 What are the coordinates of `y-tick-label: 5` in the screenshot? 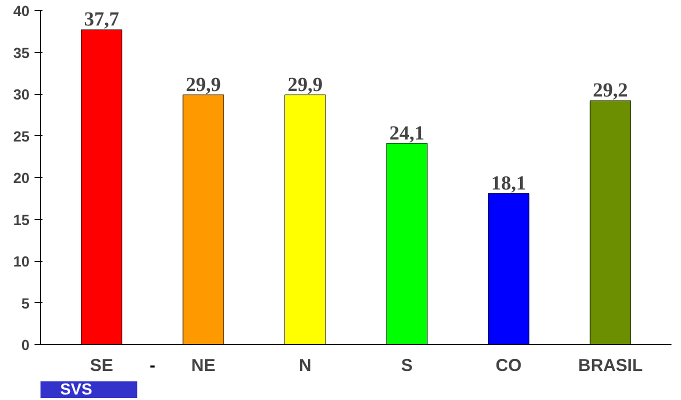 It's located at (25, 304).